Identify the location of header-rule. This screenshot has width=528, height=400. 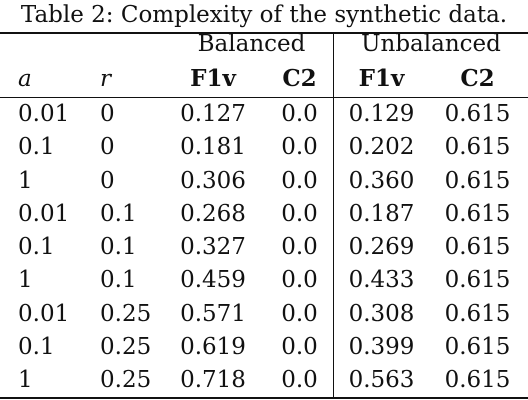
(264, 97).